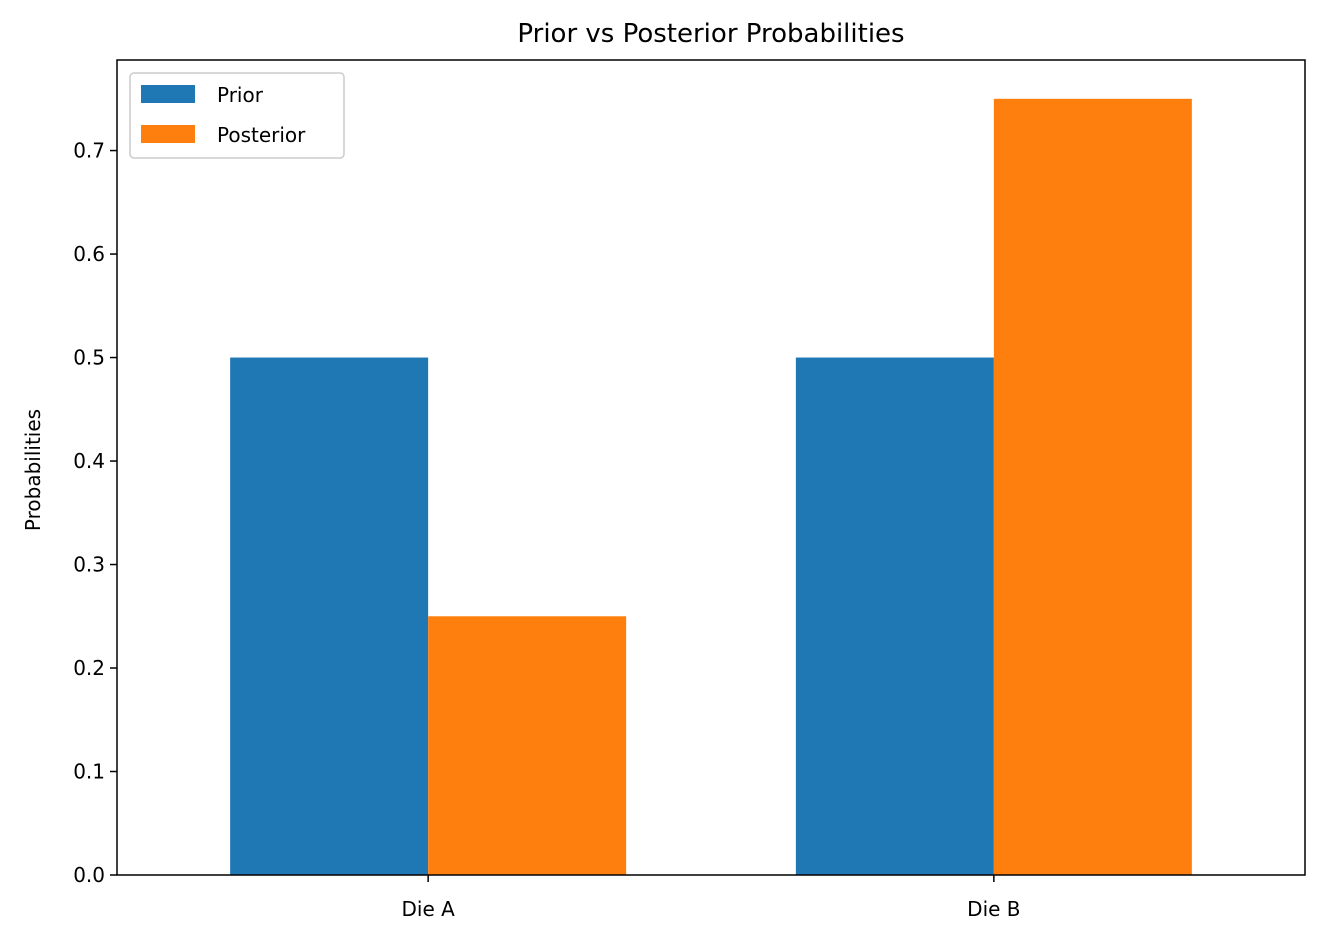 The height and width of the screenshot is (940, 1324). I want to click on legend-label-prior: Prior, so click(240, 95).